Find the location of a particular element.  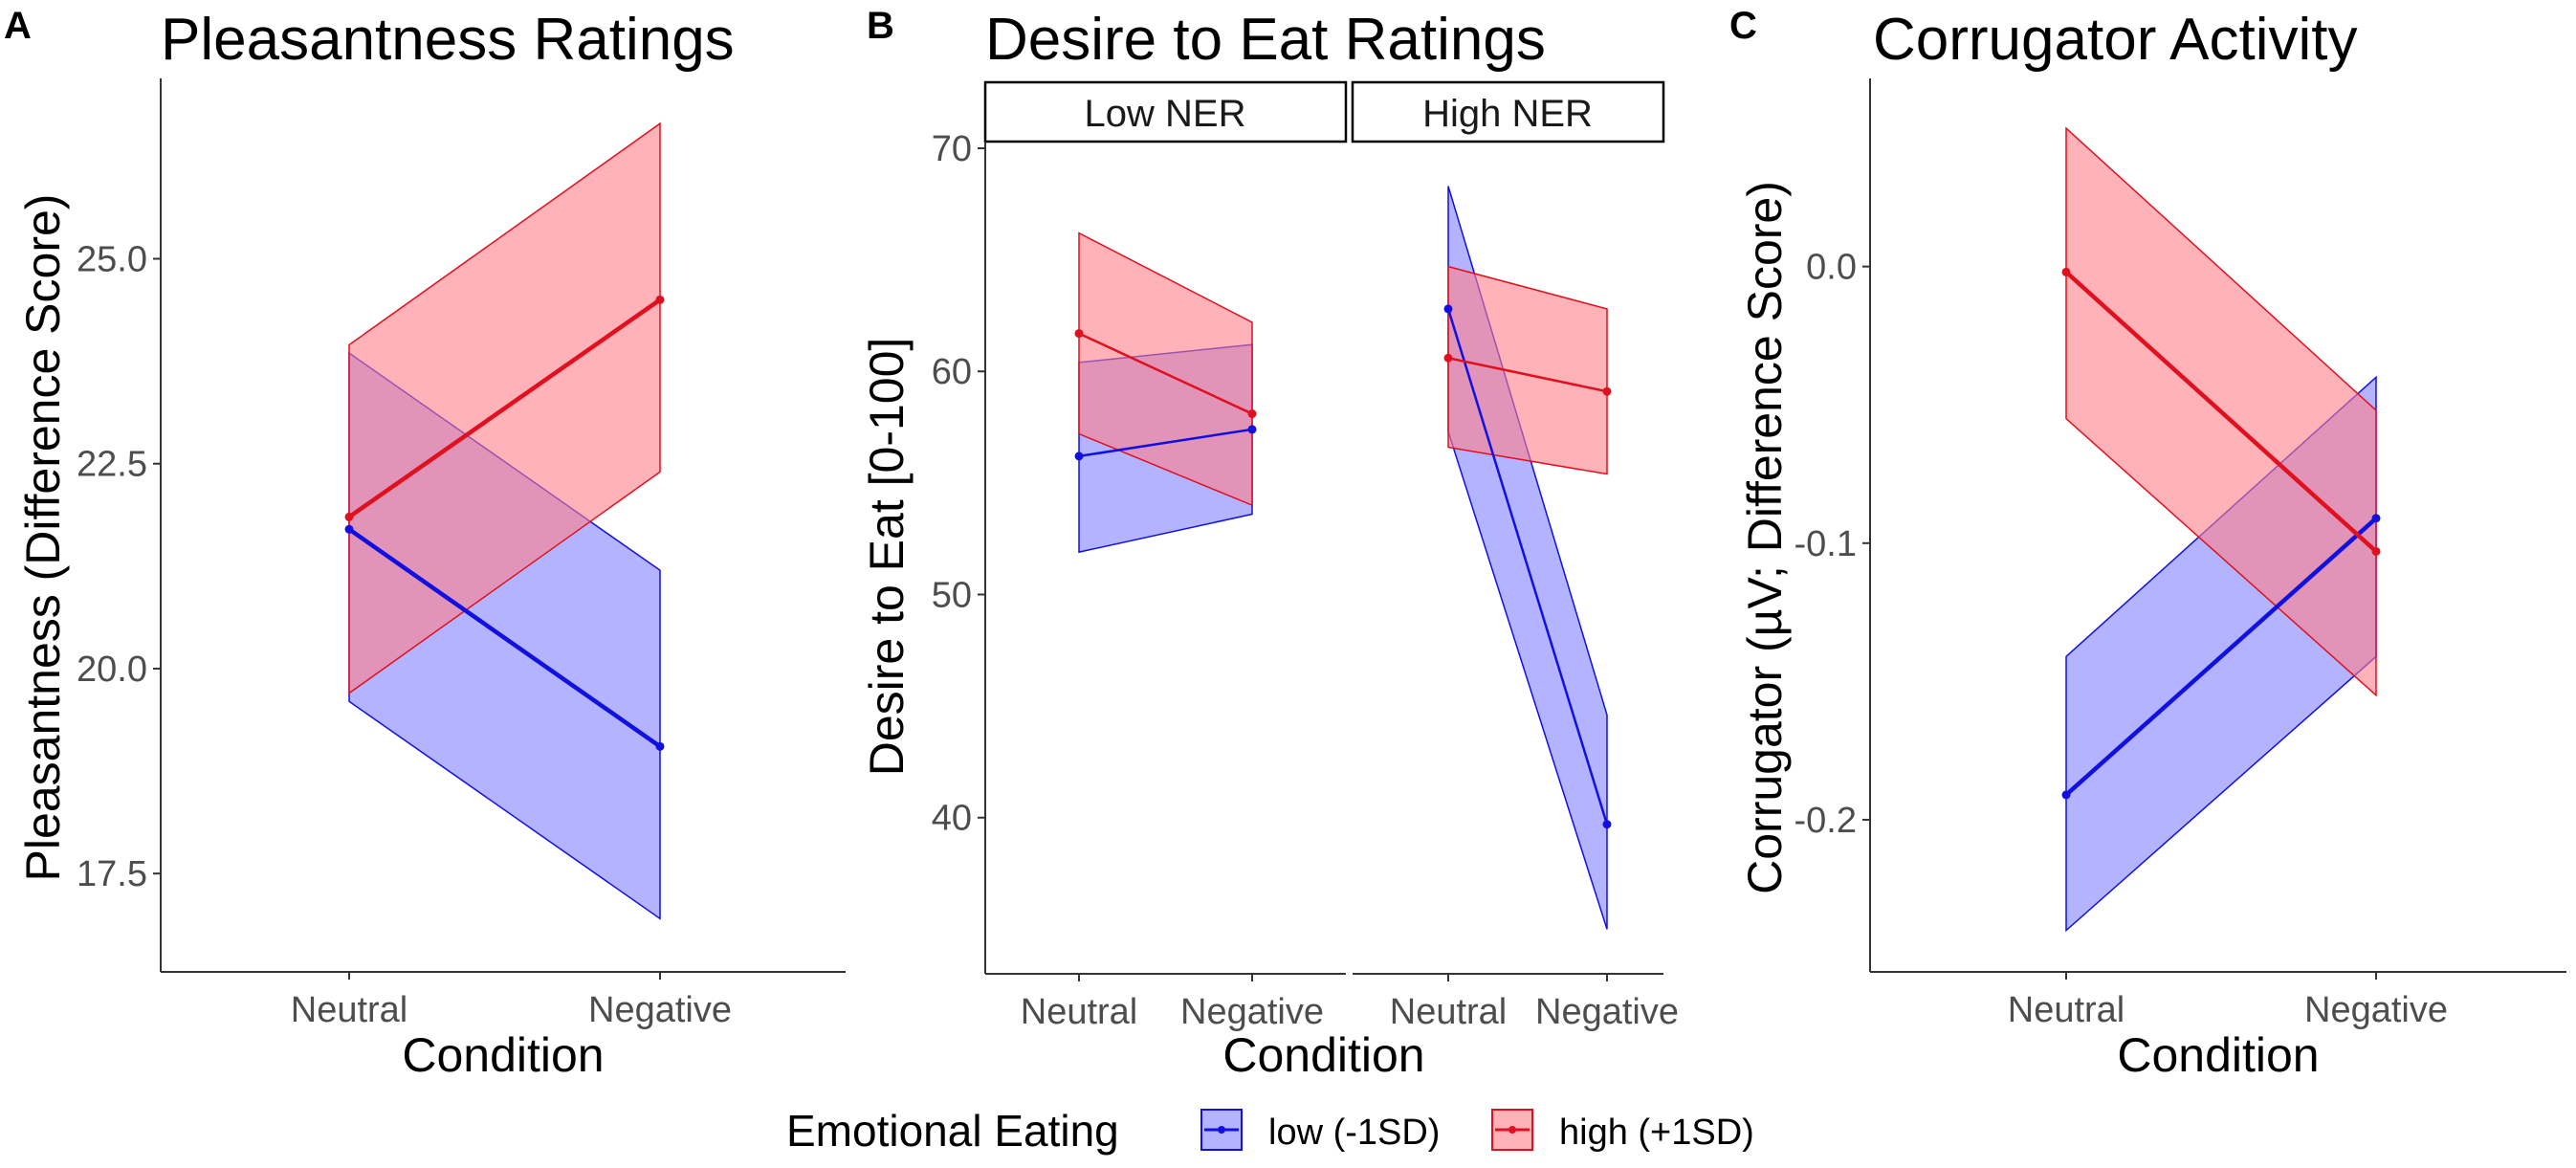

legend-title: Emotional Eating is located at coordinates (953, 1131).